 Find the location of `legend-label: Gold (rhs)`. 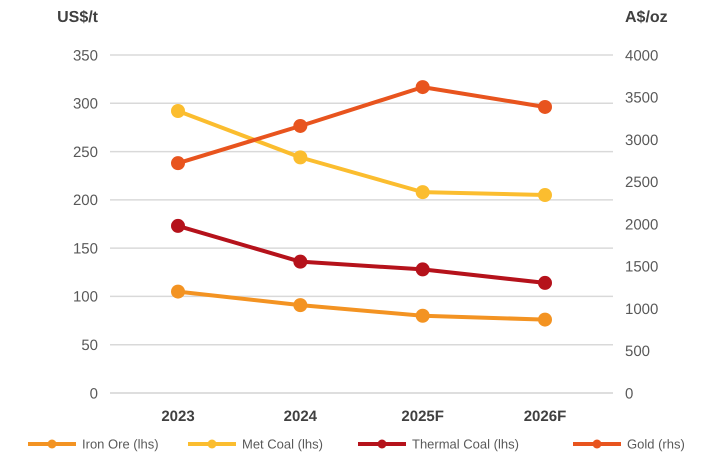

legend-label: Gold (rhs) is located at coordinates (656, 444).